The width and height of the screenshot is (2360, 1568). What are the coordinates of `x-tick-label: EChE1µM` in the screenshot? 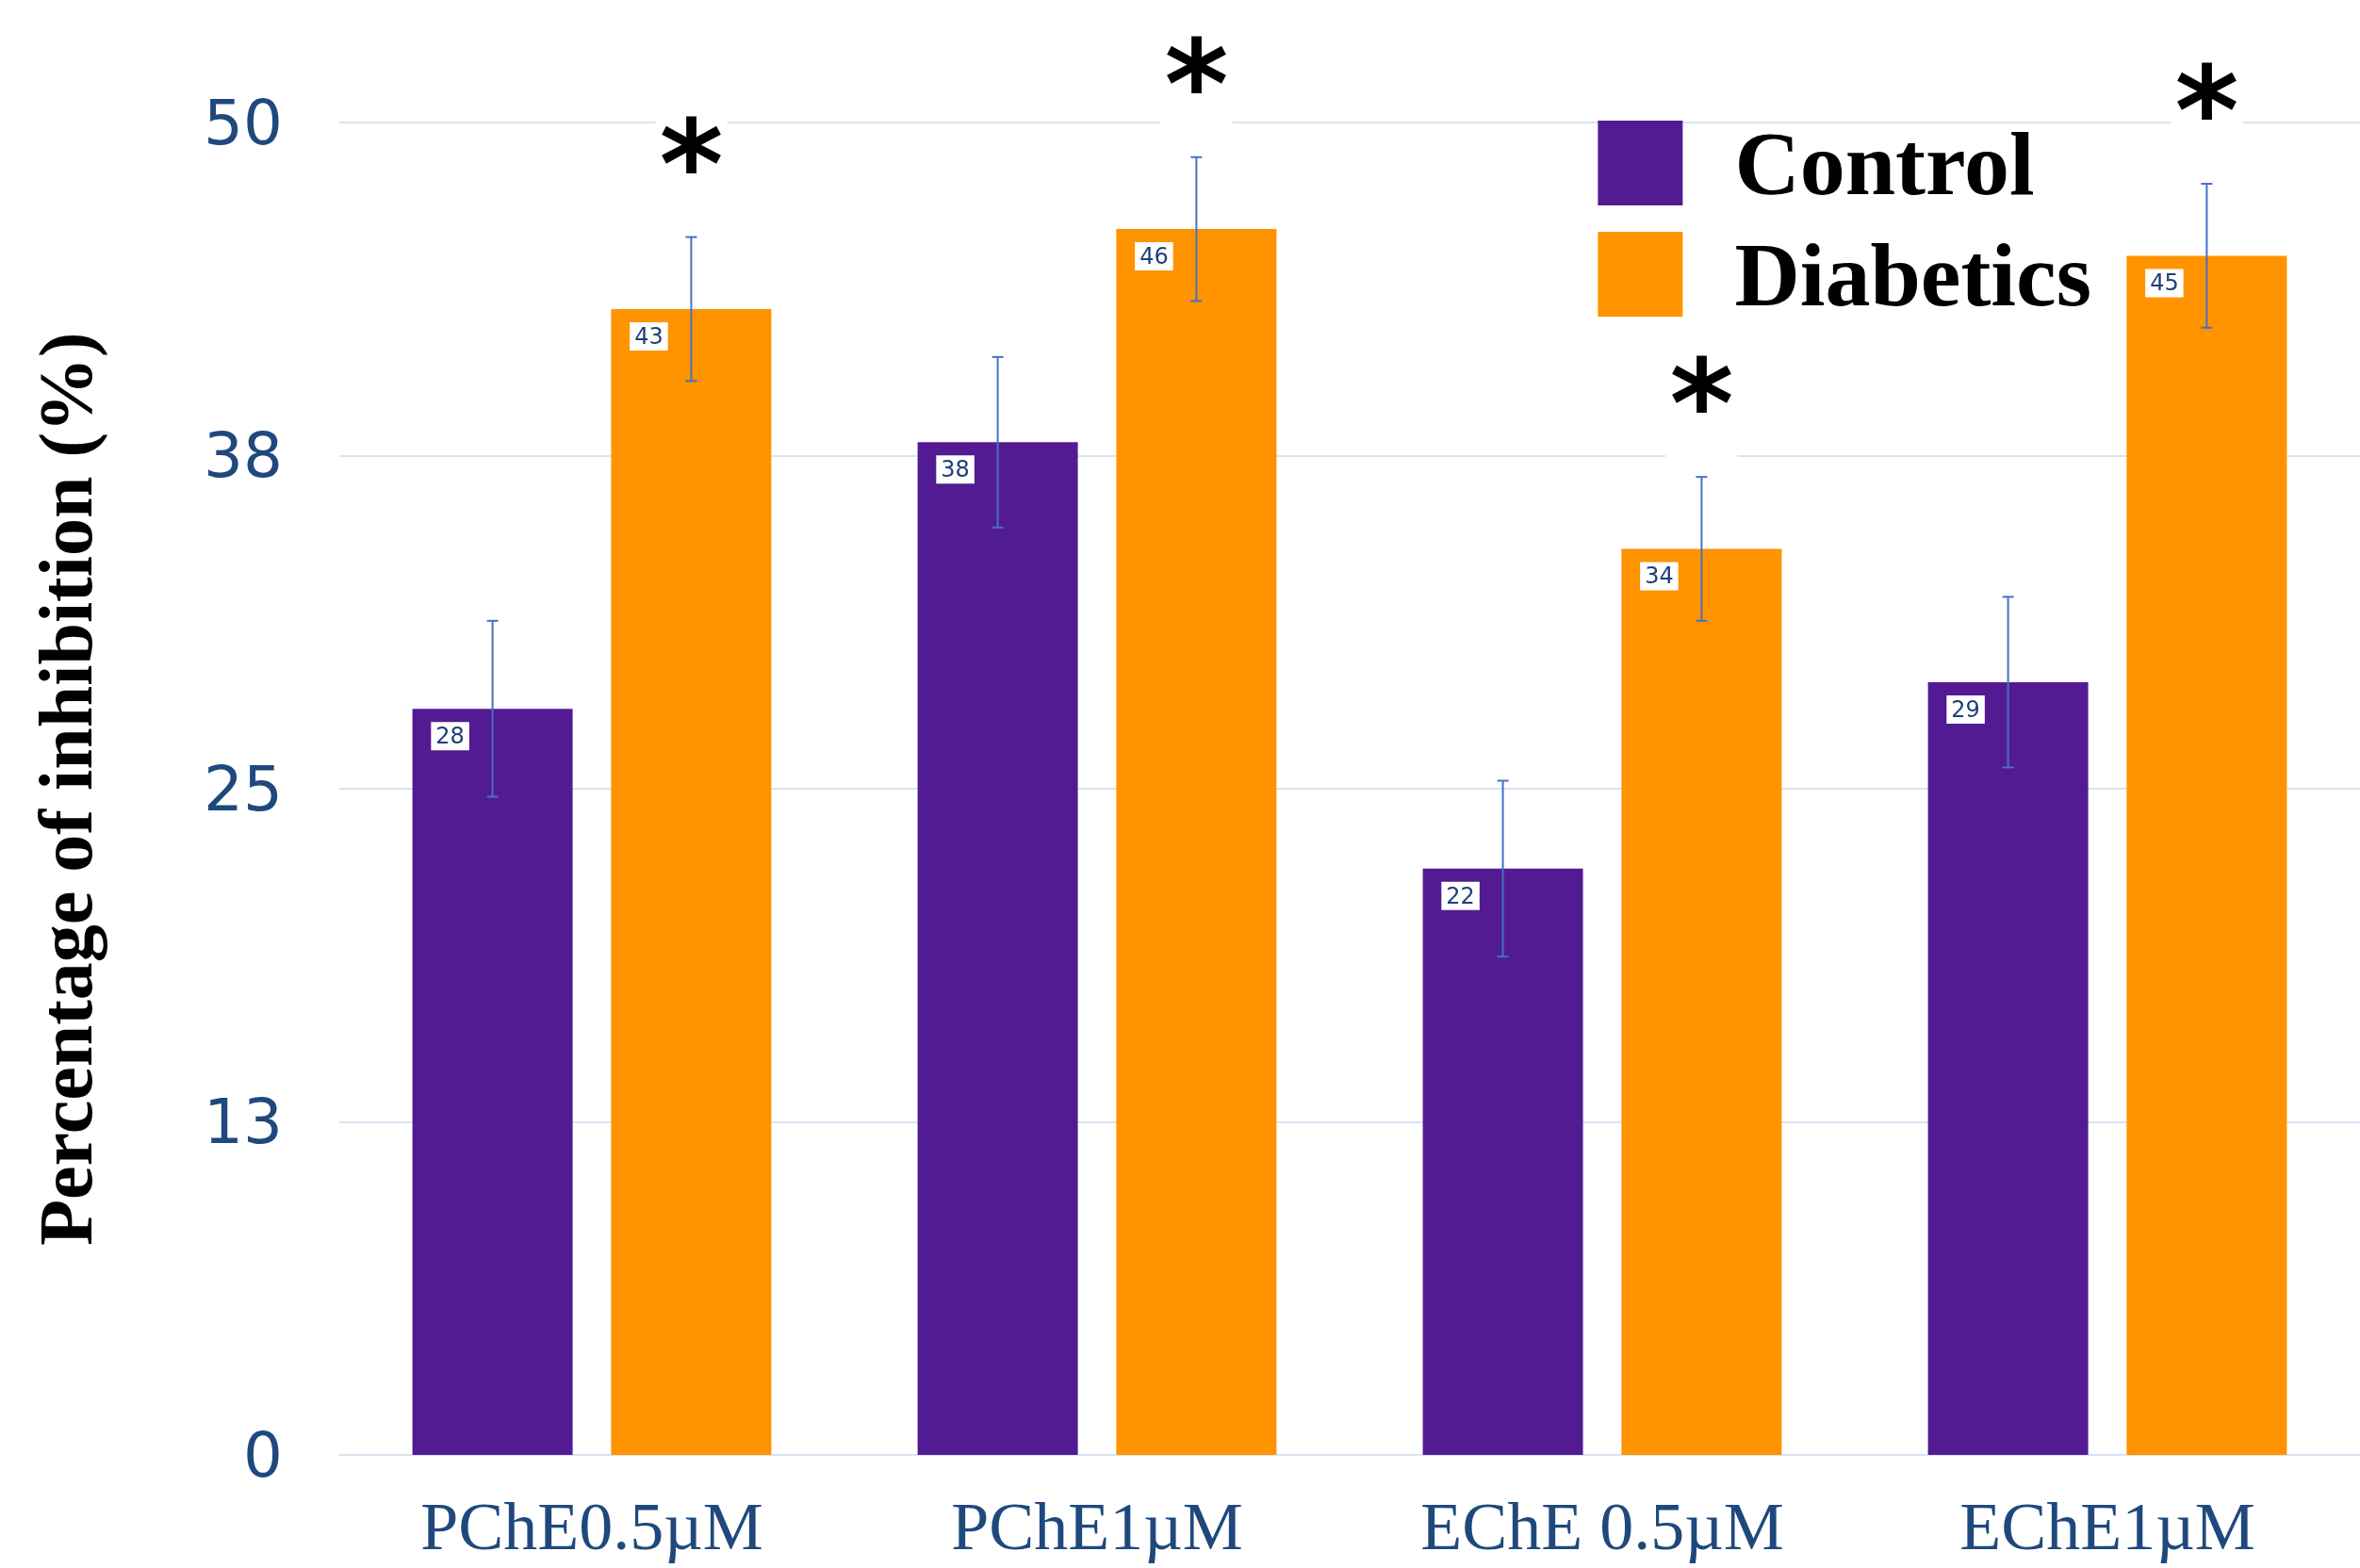 It's located at (2107, 1526).